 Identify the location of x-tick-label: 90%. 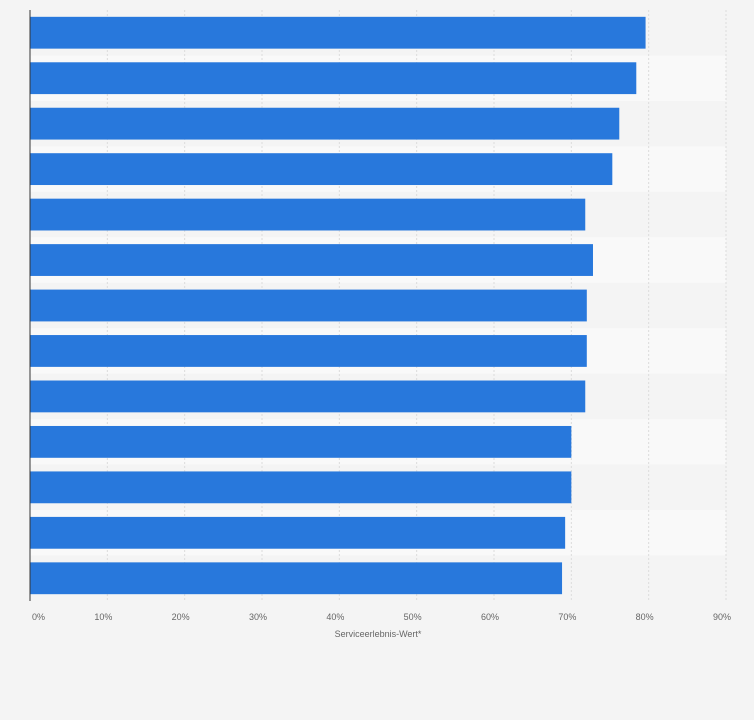
(722, 617).